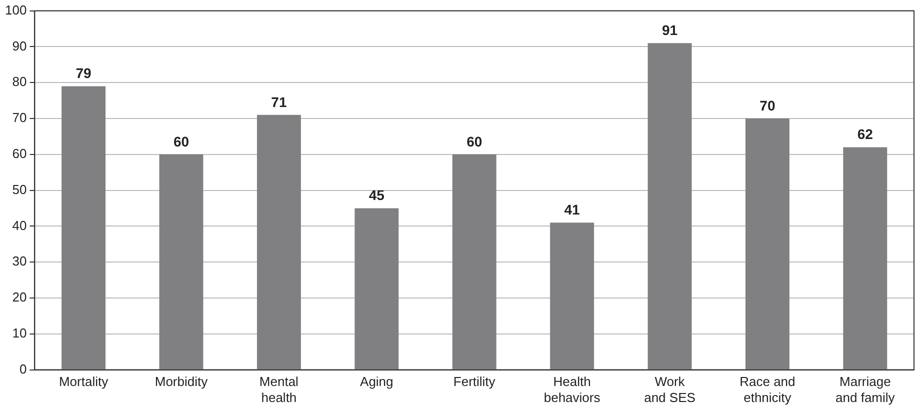  Describe the element at coordinates (19, 46) in the screenshot. I see `y-tick-label: 90` at that location.